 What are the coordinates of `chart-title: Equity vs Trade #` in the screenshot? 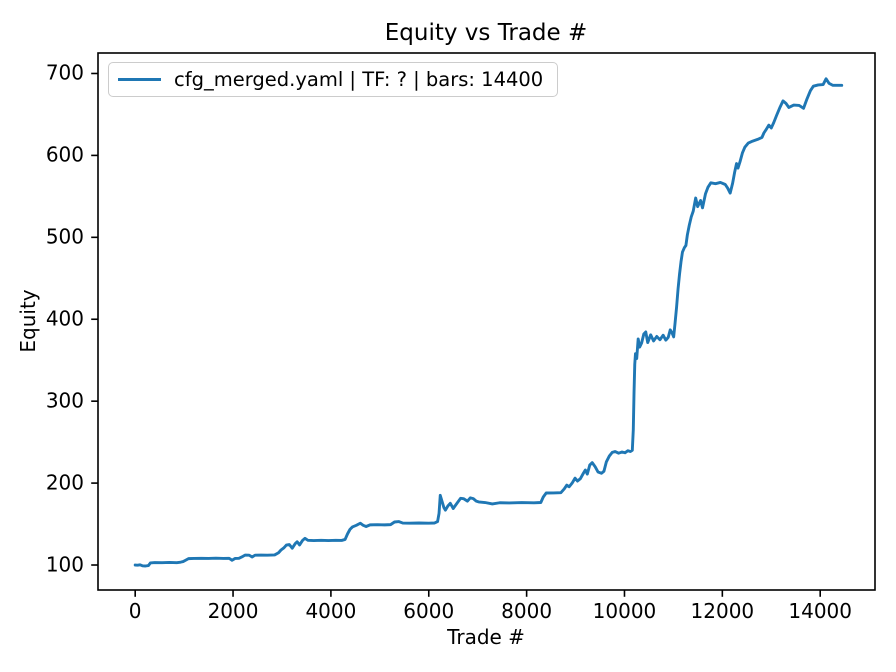 It's located at (486, 33).